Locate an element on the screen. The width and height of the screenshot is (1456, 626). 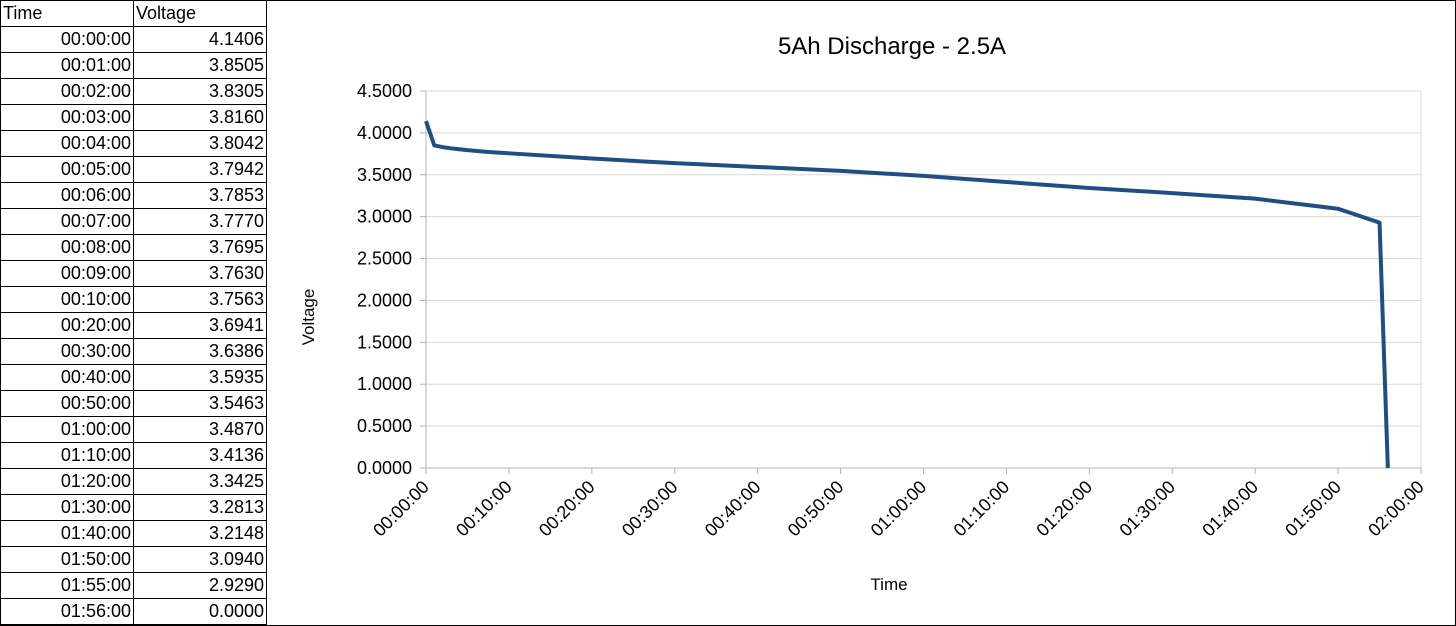
table-row: 00:10:00 3.7563 is located at coordinates (133, 299).